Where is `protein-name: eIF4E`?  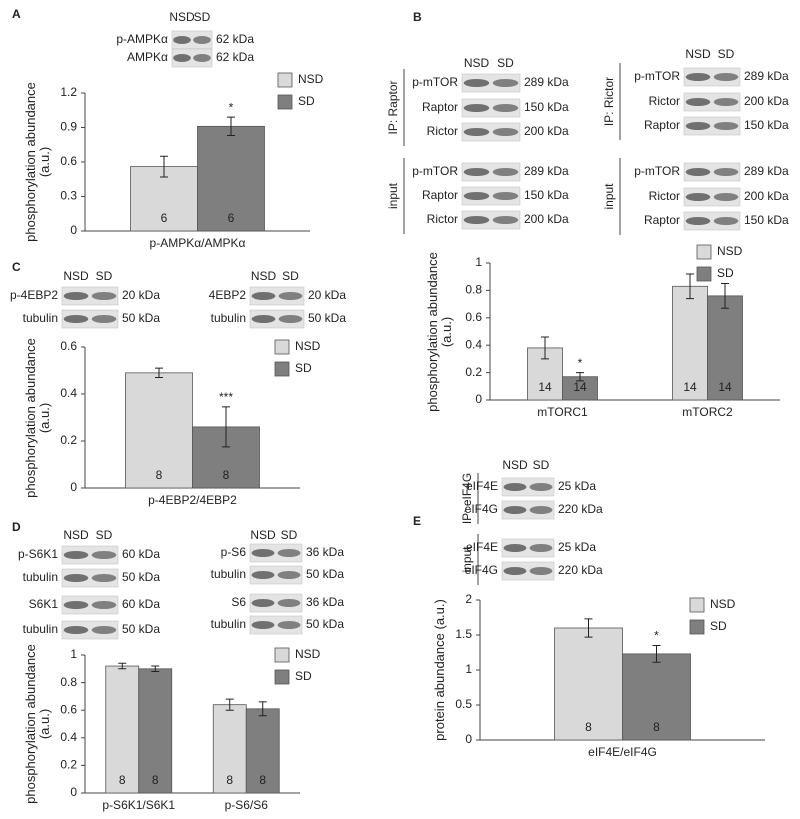
protein-name: eIF4E is located at coordinates (482, 486).